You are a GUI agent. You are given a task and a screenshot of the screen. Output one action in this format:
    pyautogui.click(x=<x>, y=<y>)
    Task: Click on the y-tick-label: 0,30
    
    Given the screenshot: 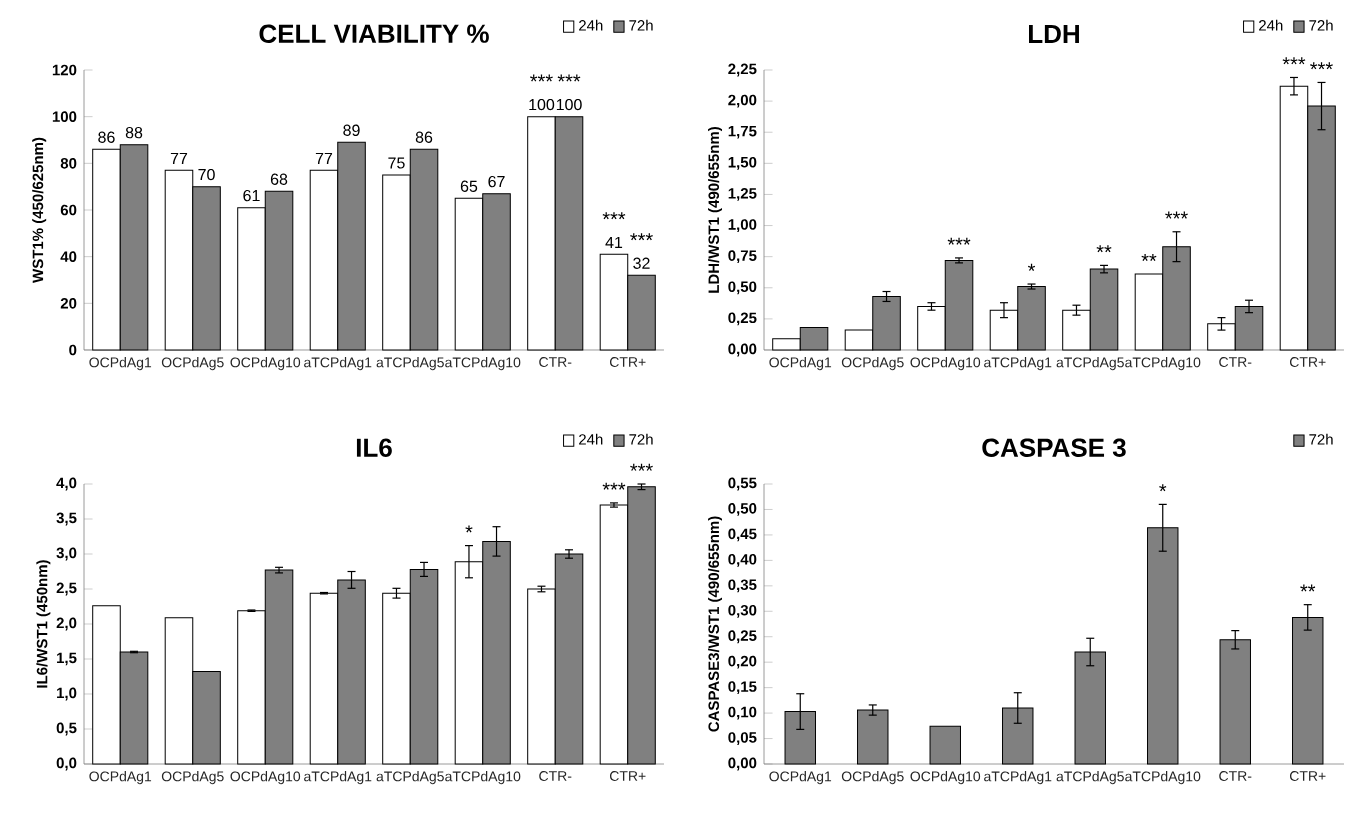 What is the action you would take?
    pyautogui.click(x=742, y=611)
    